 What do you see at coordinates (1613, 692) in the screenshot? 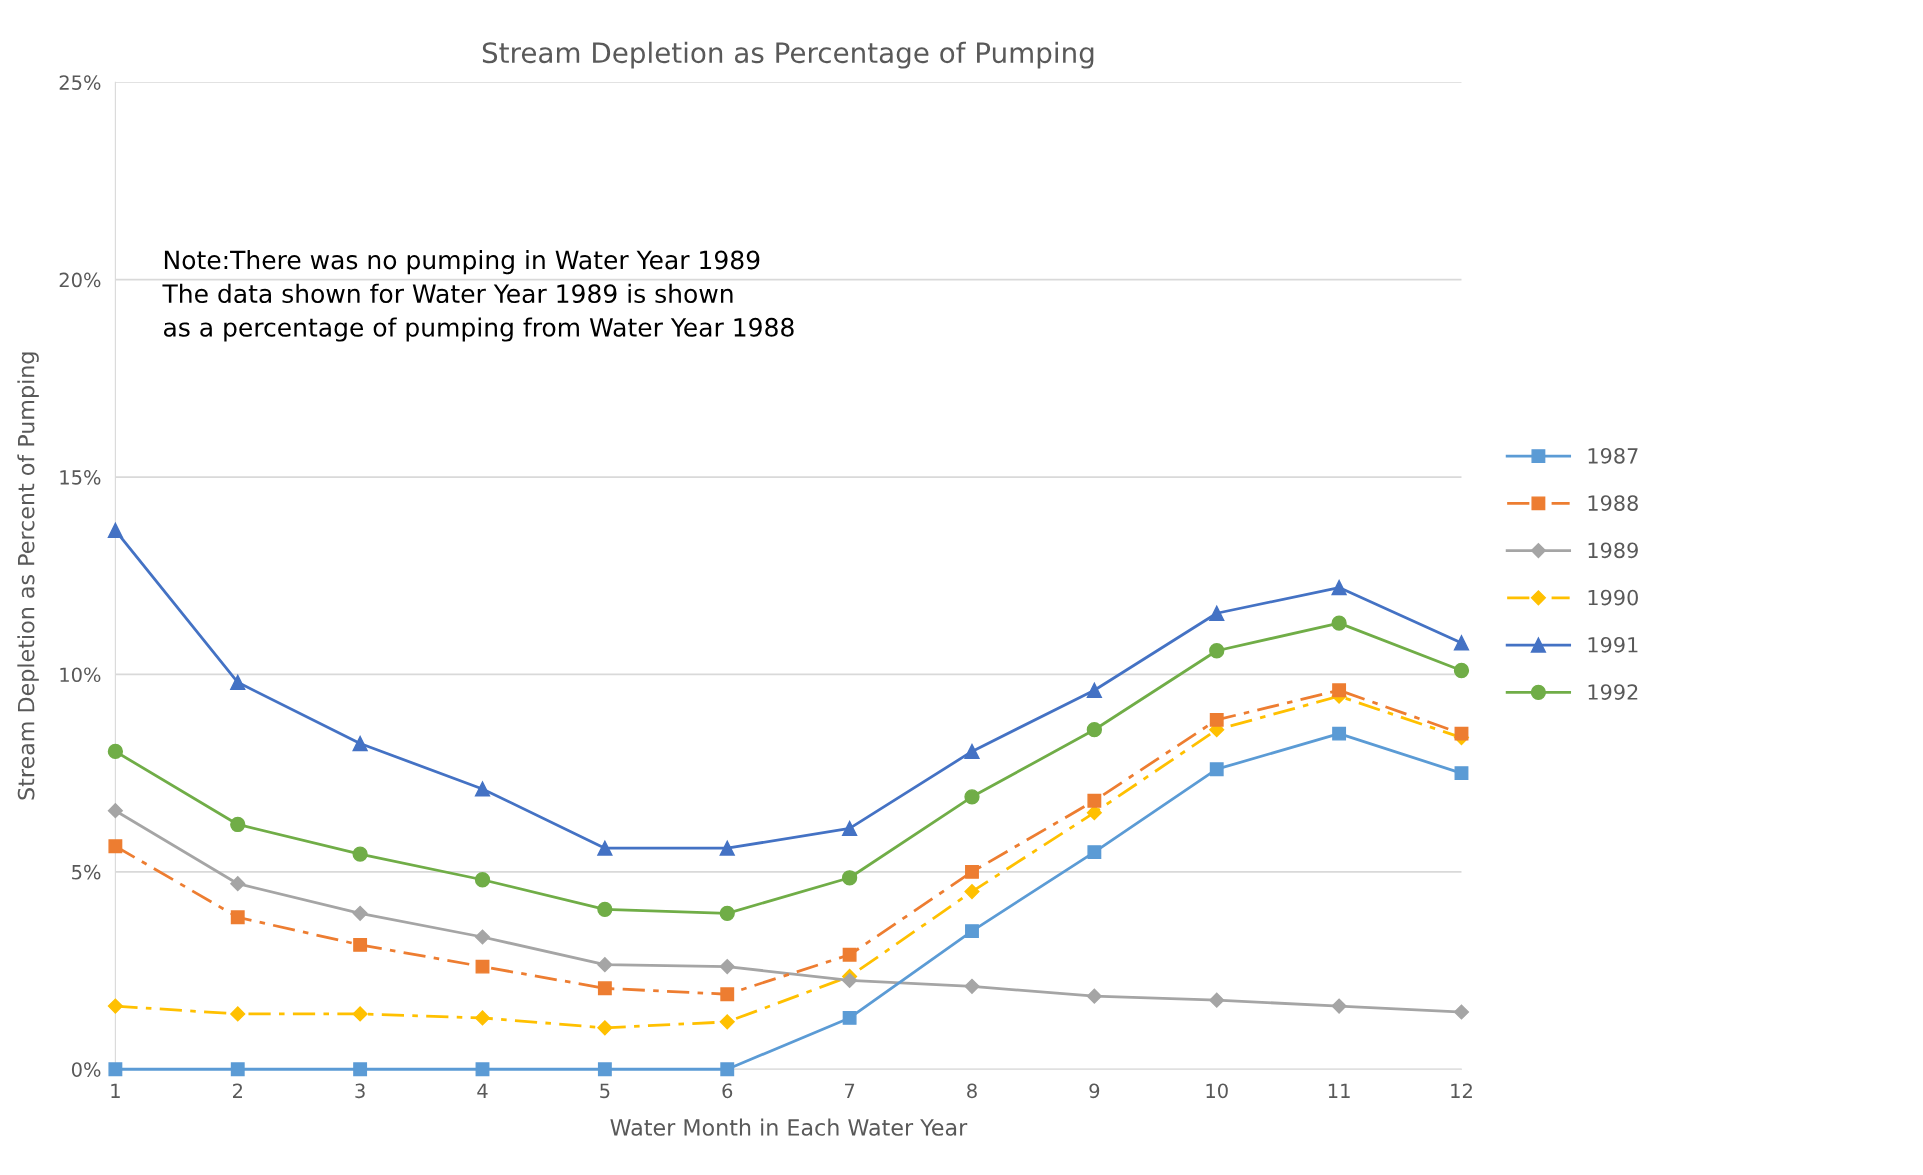
I see `legend-label: 1992` at bounding box center [1613, 692].